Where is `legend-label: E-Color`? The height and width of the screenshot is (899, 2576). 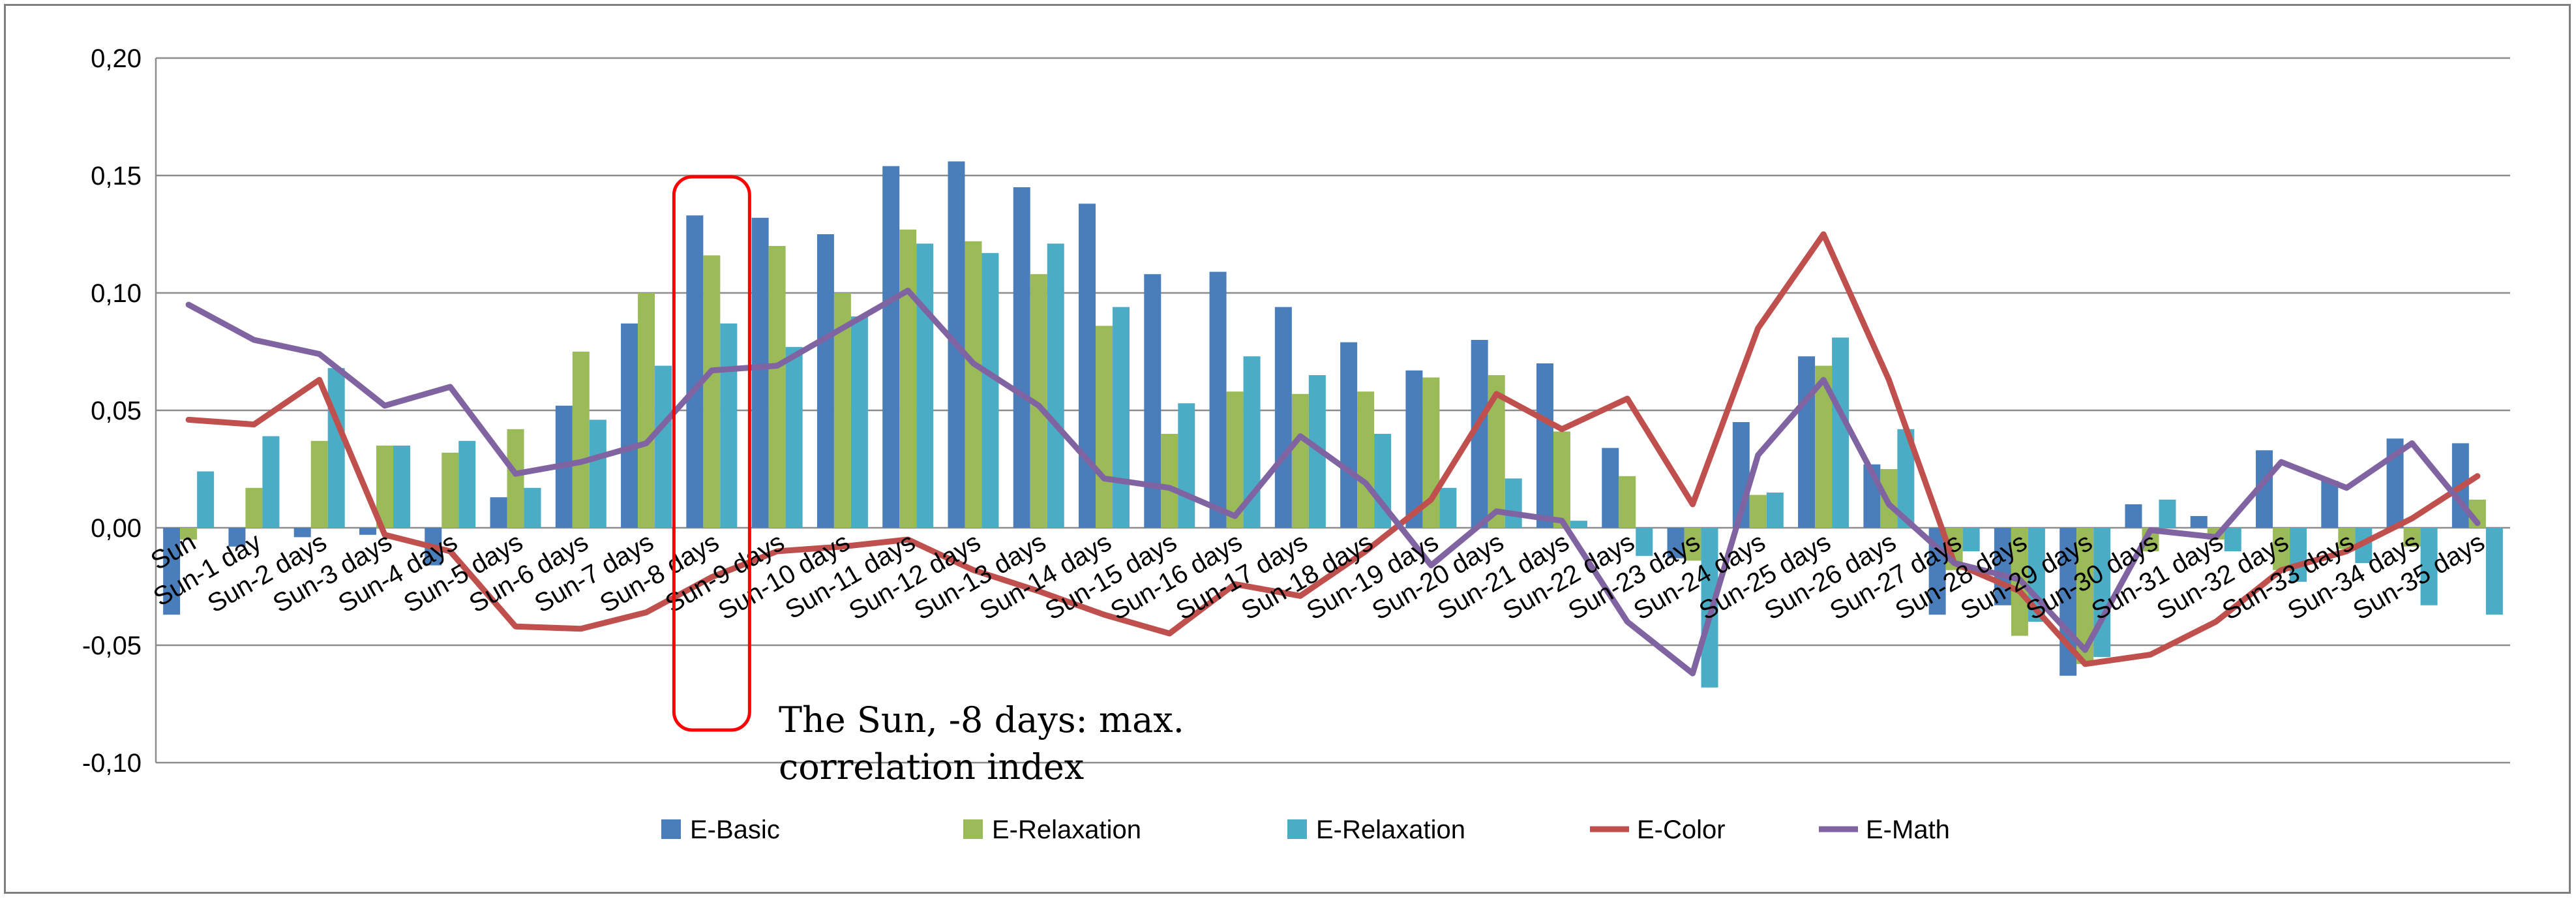
legend-label: E-Color is located at coordinates (1681, 829).